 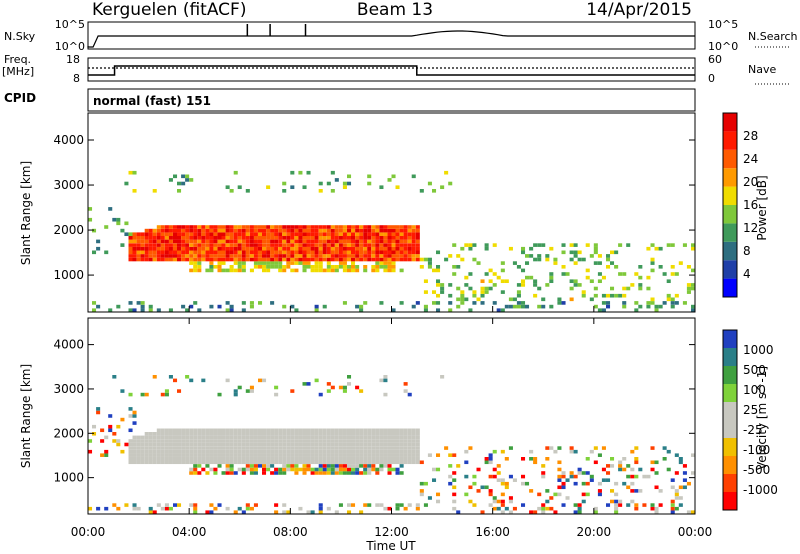 I want to click on velocity-colorbar-swatch, so click(x=730, y=483).